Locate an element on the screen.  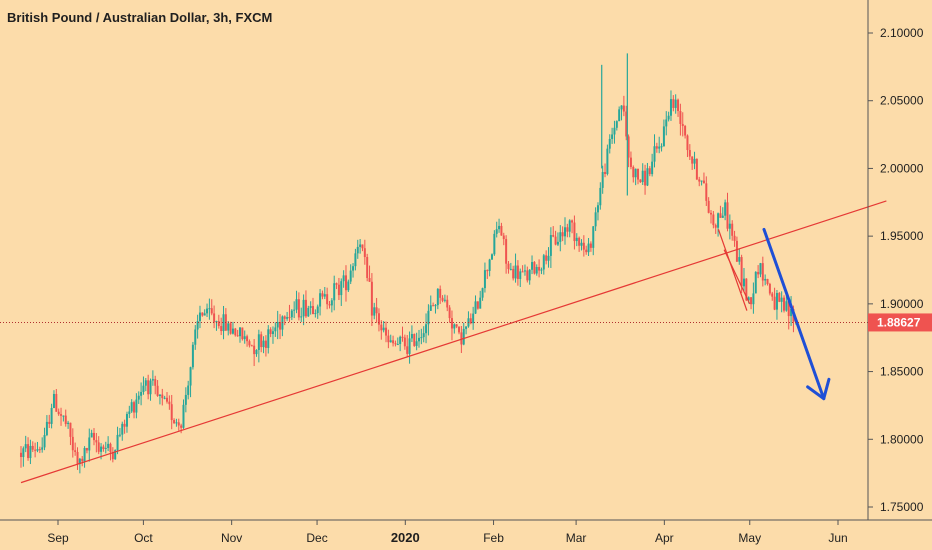
y-tick-label: 1.95000 is located at coordinates (902, 236).